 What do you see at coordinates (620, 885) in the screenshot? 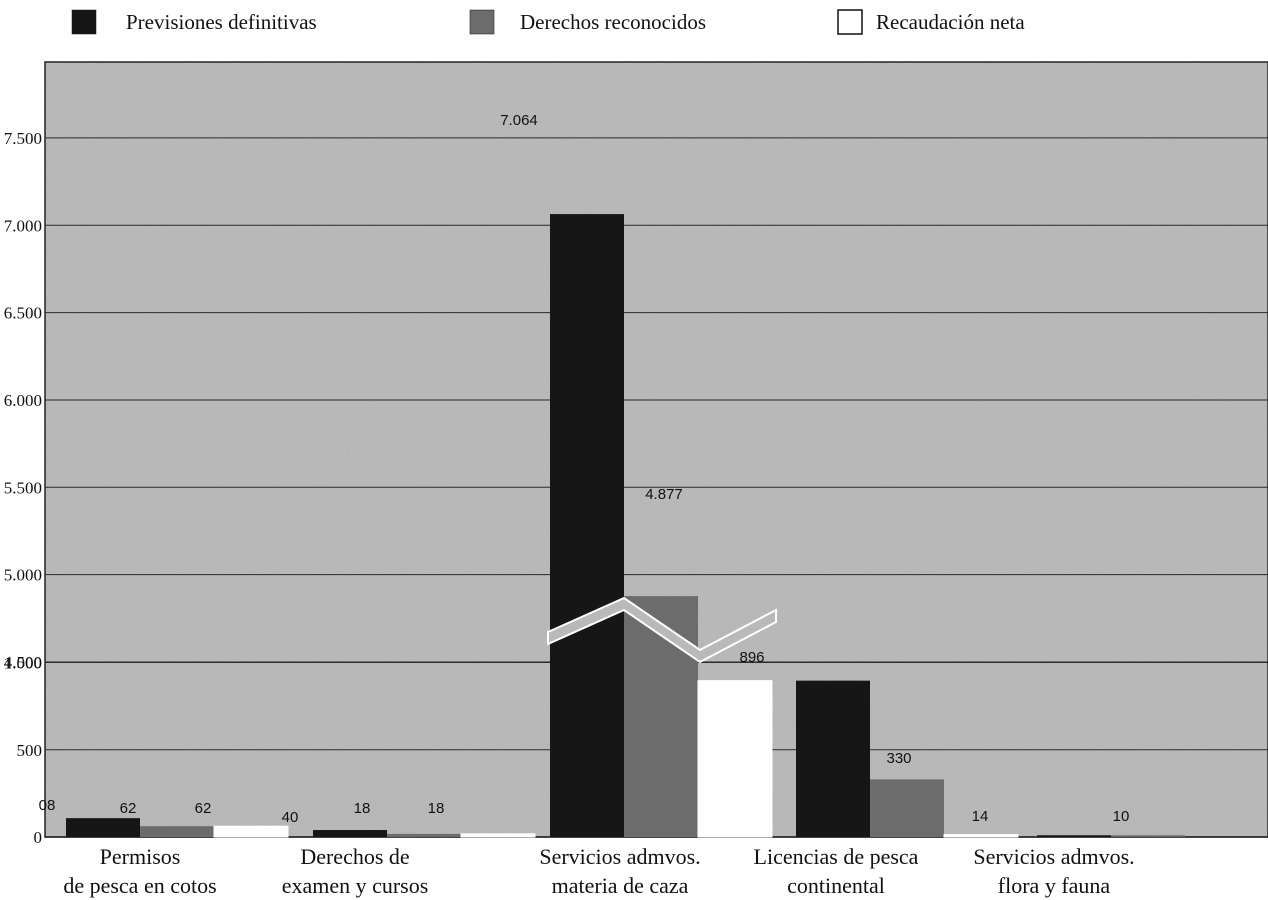
I see `category-label: materia de caza` at bounding box center [620, 885].